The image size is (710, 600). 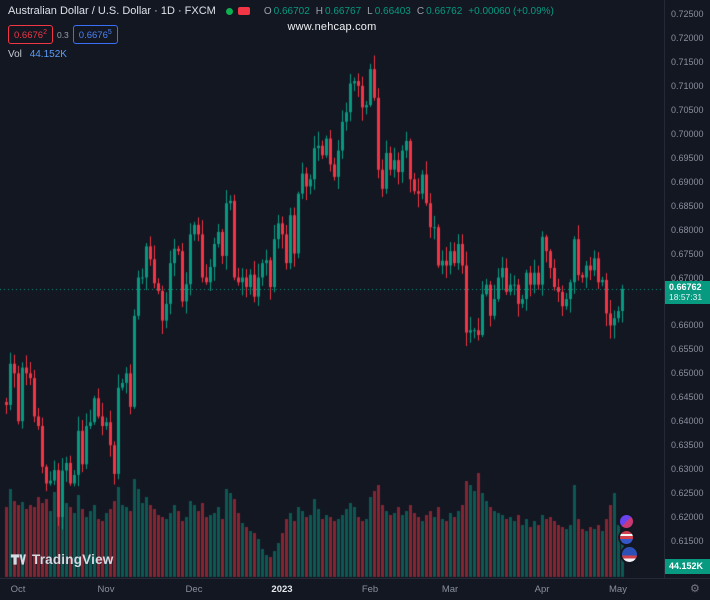 What do you see at coordinates (319, 11) in the screenshot?
I see `high-label: H` at bounding box center [319, 11].